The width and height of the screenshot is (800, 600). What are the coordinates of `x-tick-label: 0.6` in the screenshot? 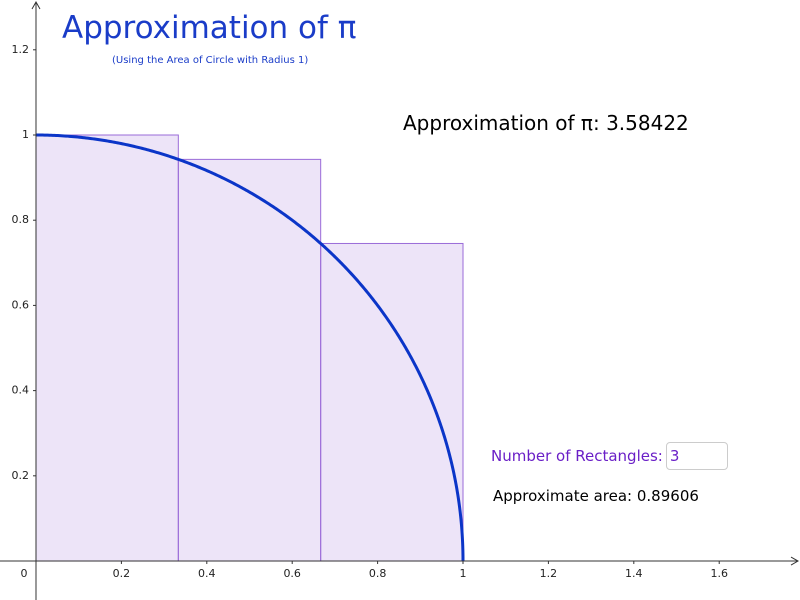 It's located at (292, 573).